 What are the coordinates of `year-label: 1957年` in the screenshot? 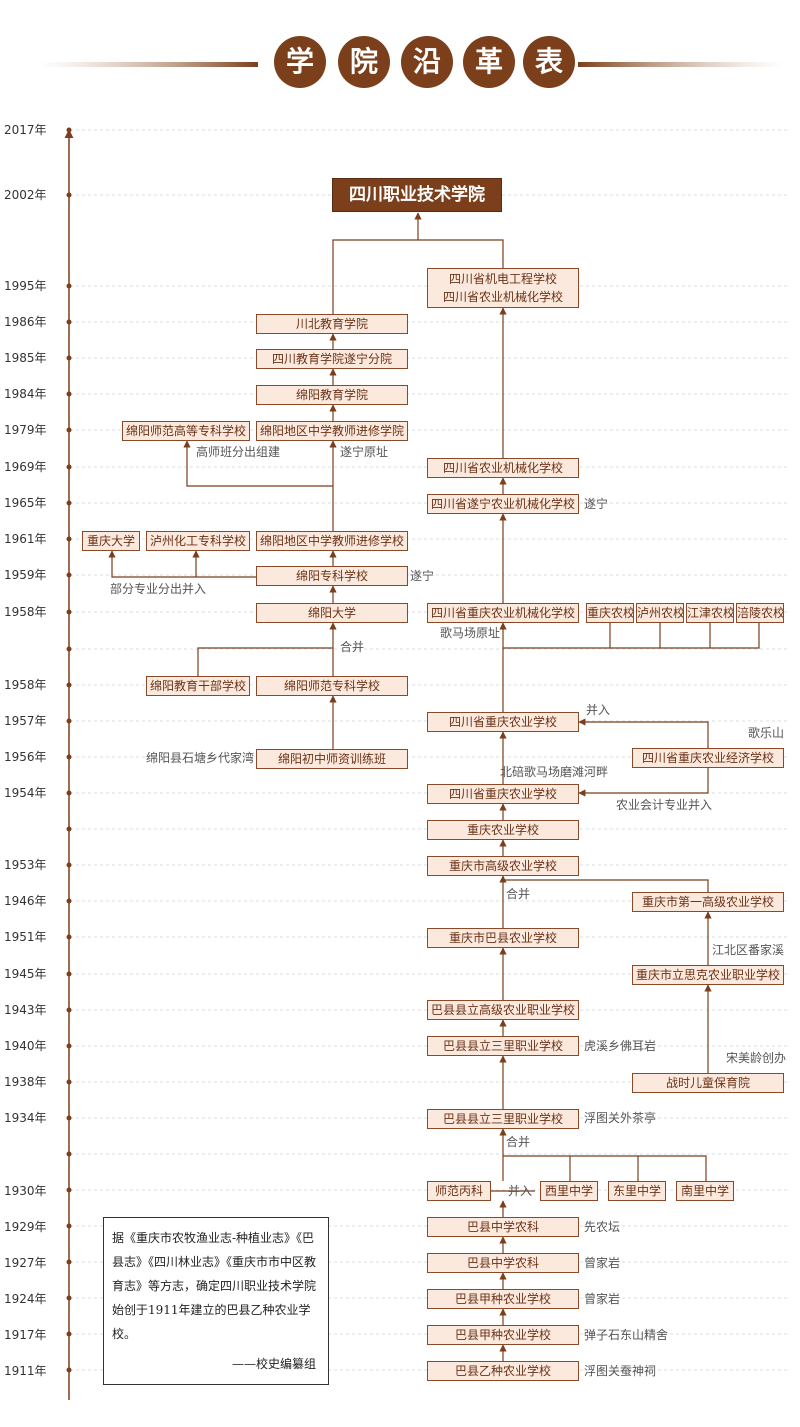 It's located at (25, 721).